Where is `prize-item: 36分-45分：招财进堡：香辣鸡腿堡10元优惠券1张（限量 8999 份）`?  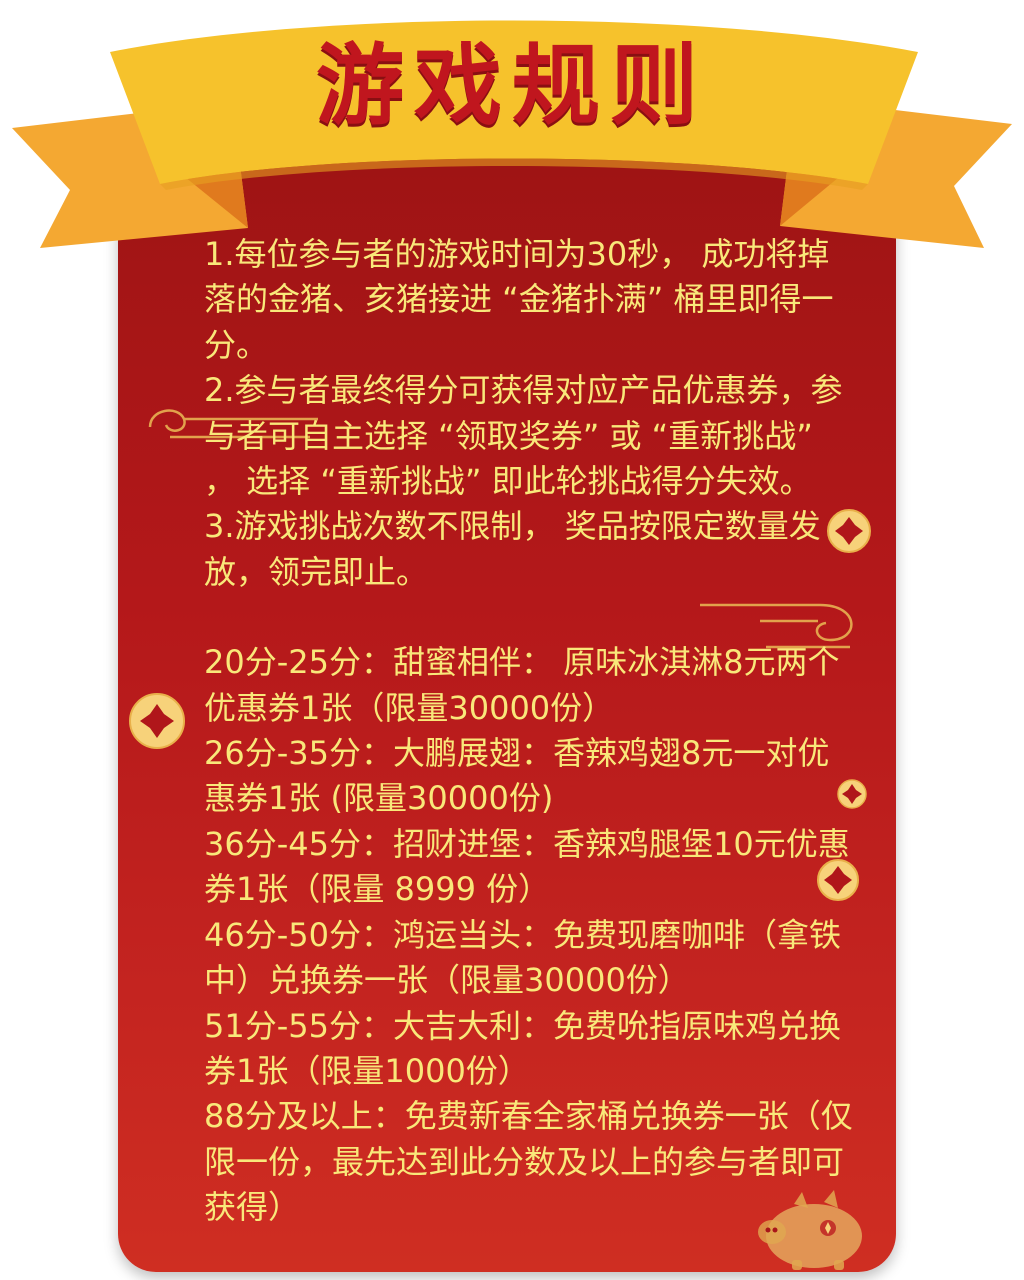
prize-item: 36分-45分：招财进堡：香辣鸡腿堡10元优惠券1张（限量 8999 份） is located at coordinates (527, 866).